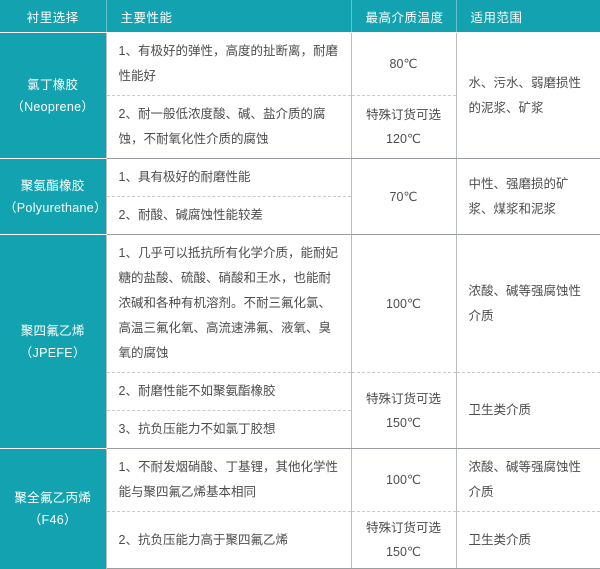  Describe the element at coordinates (53, 497) in the screenshot. I see `material-name-cn: 聚全氟乙丙烯` at that location.